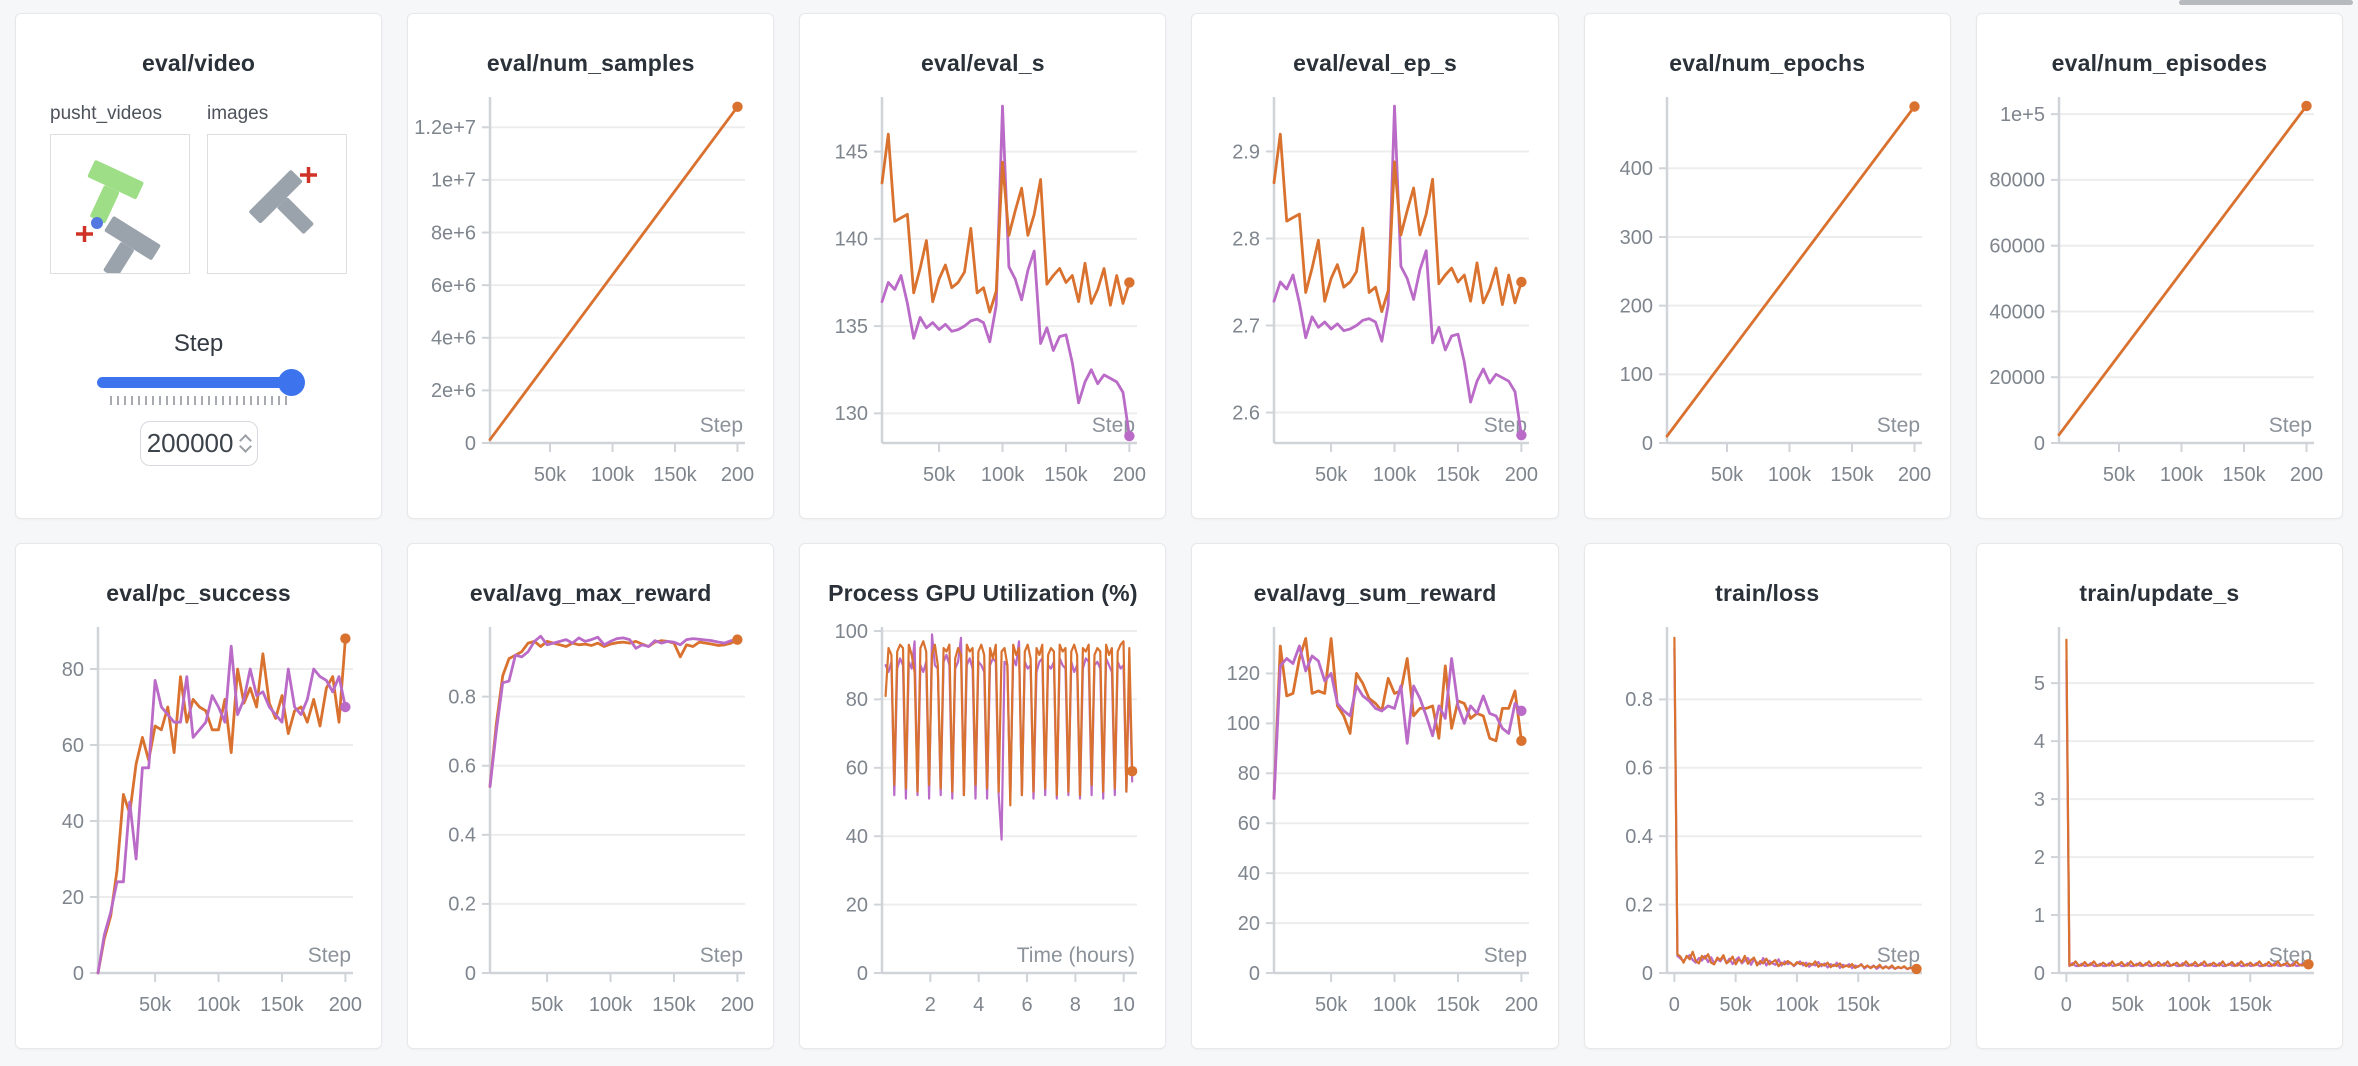 This screenshot has height=1066, width=2358. Describe the element at coordinates (106, 113) in the screenshot. I see `media-label: pusht_videos` at that location.